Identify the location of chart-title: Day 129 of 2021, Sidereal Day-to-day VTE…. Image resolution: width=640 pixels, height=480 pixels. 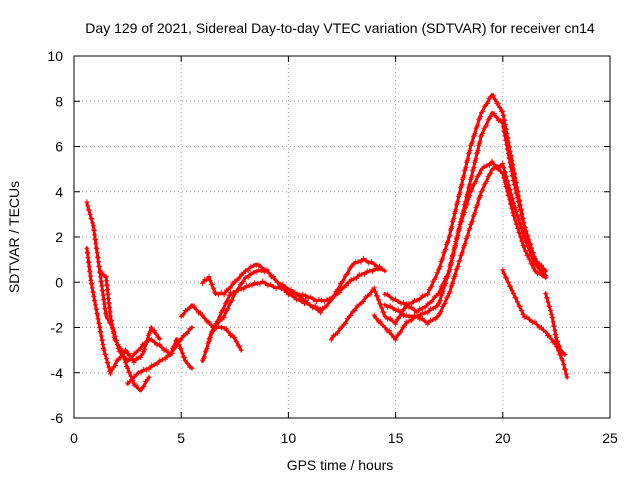
(340, 28).